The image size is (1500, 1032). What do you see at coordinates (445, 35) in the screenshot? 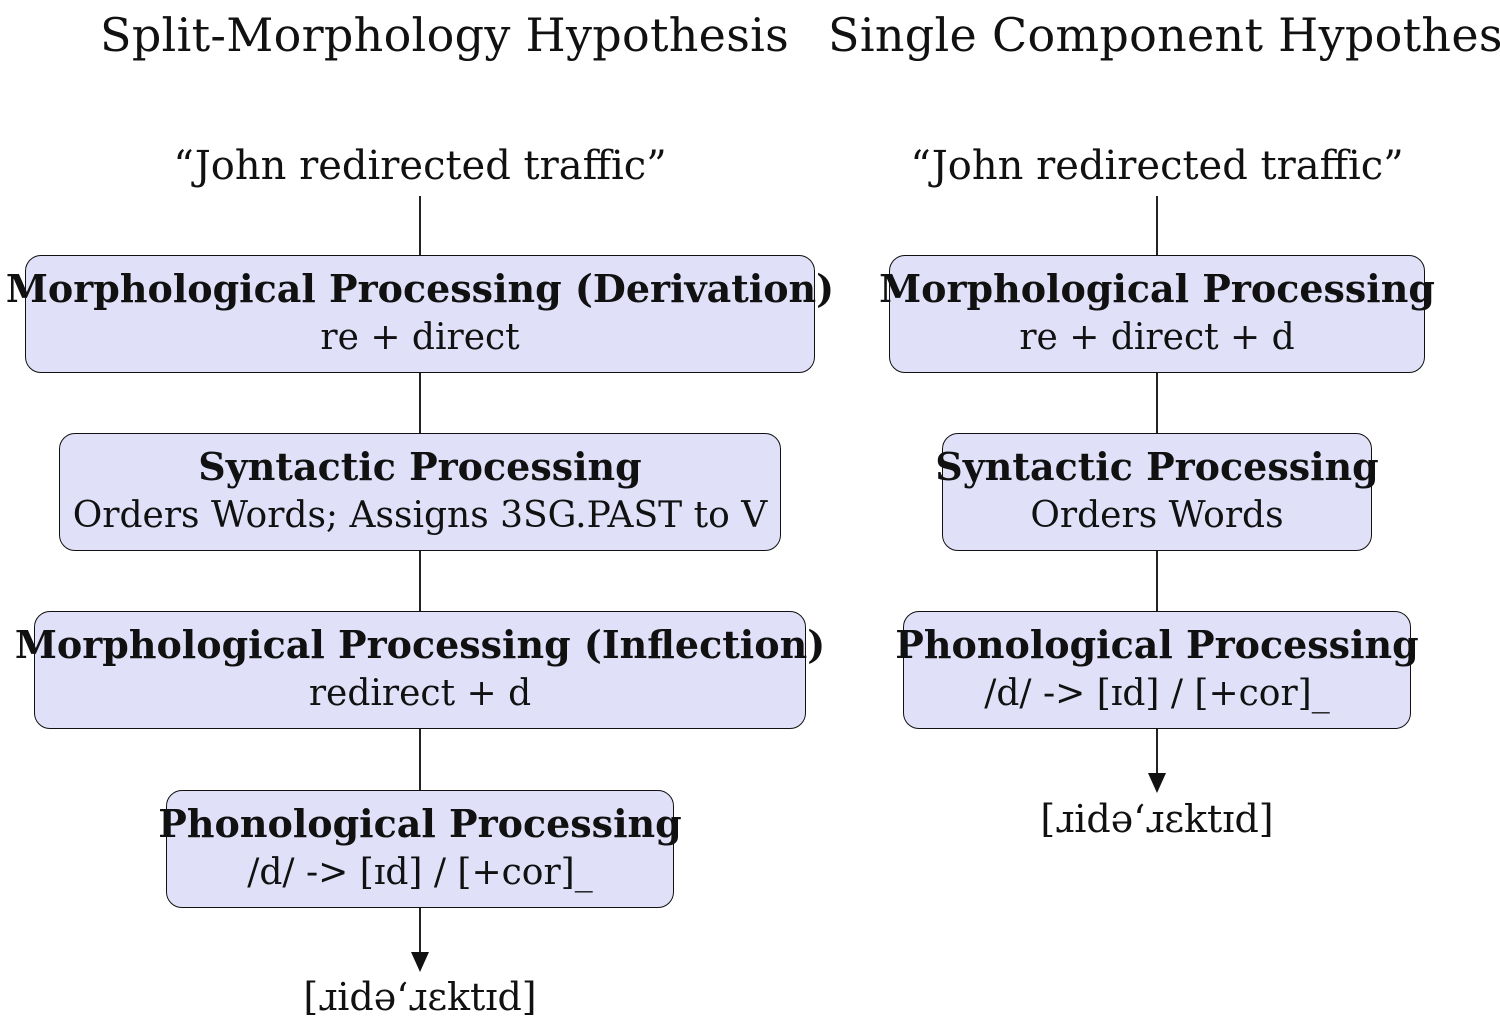
I see `left-panel-title: Split-Morphology Hypothesis` at bounding box center [445, 35].